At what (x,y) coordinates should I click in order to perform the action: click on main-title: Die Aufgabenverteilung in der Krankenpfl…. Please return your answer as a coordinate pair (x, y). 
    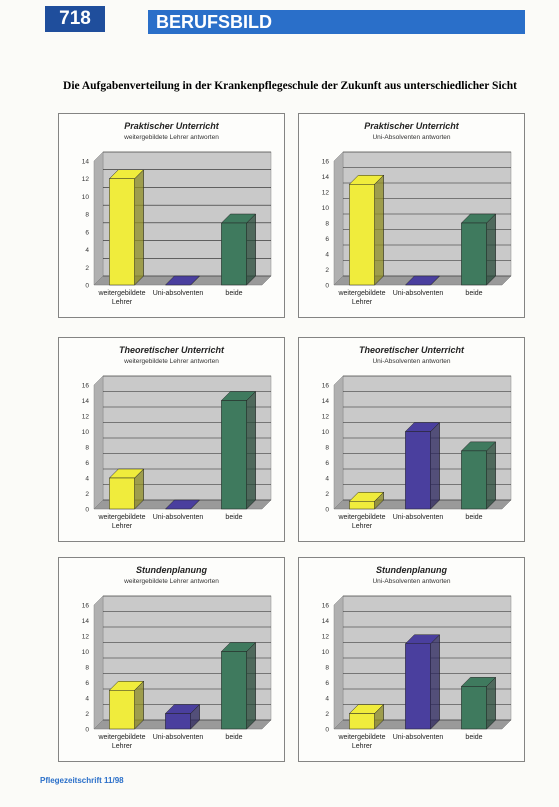
    Looking at the image, I should click on (290, 86).